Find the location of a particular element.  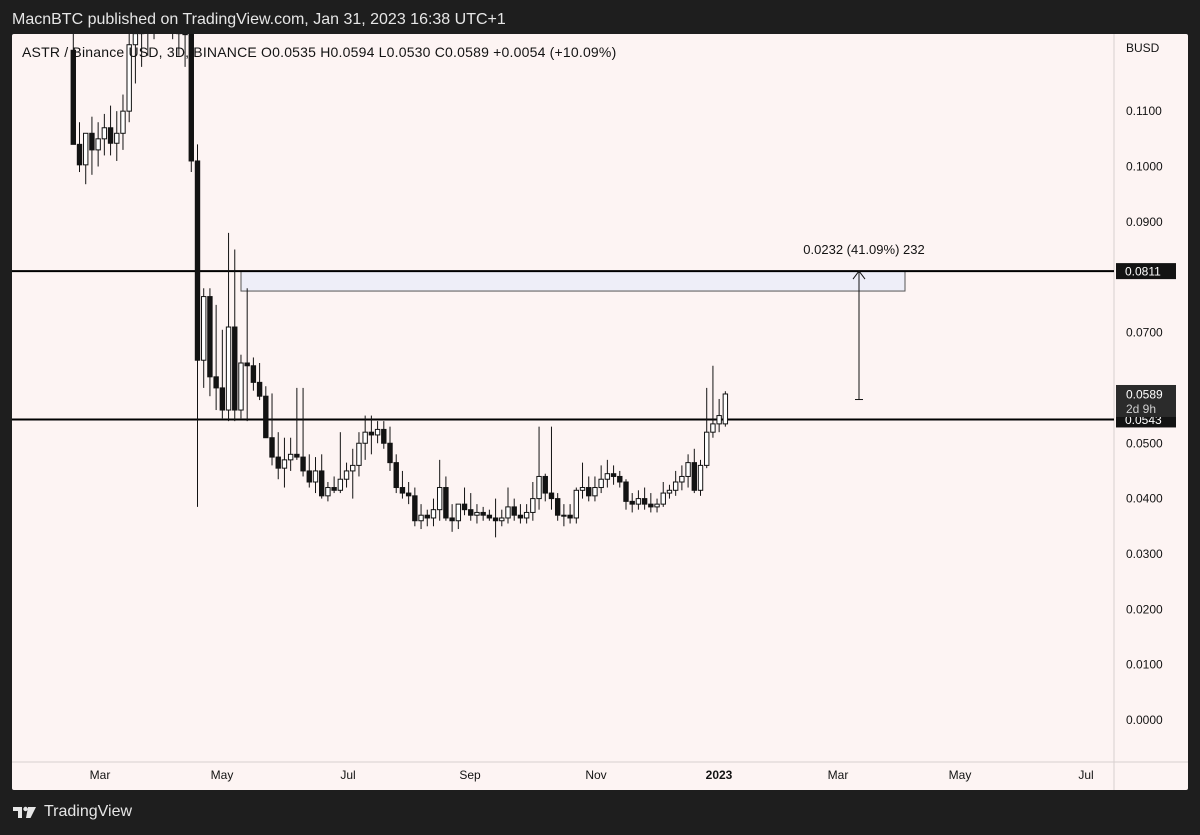

time-tick-label: Nov is located at coordinates (595, 775).